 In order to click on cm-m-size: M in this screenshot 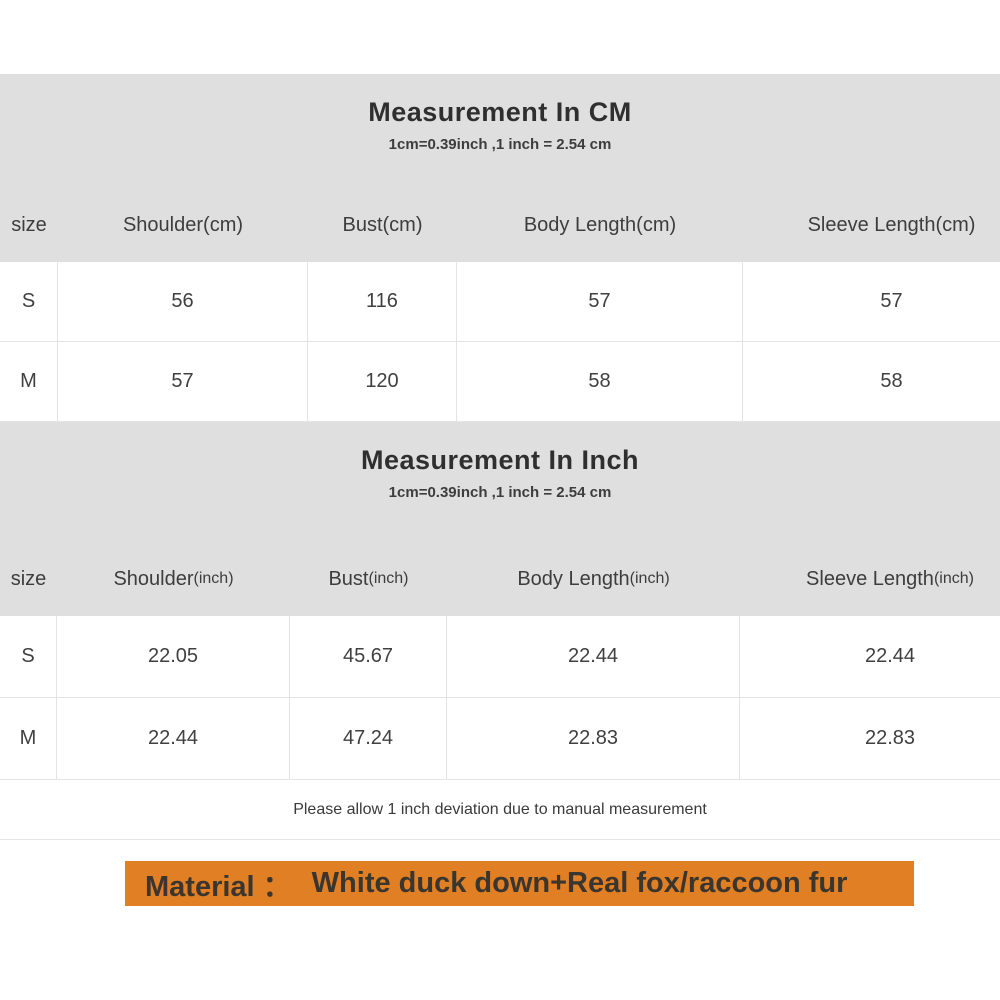, I will do `click(29, 381)`.